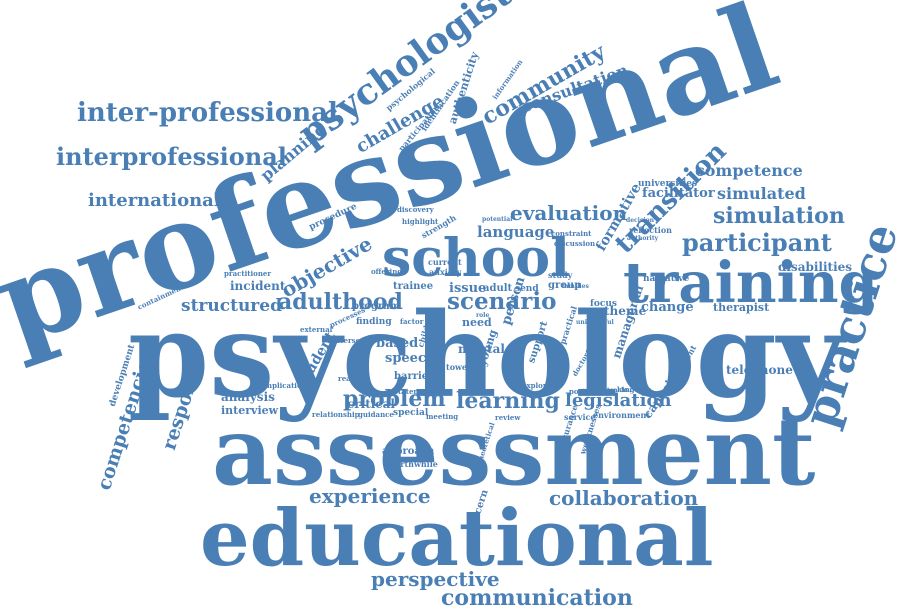 The width and height of the screenshot is (900, 609). What do you see at coordinates (527, 289) in the screenshot?
I see `word-send: send` at bounding box center [527, 289].